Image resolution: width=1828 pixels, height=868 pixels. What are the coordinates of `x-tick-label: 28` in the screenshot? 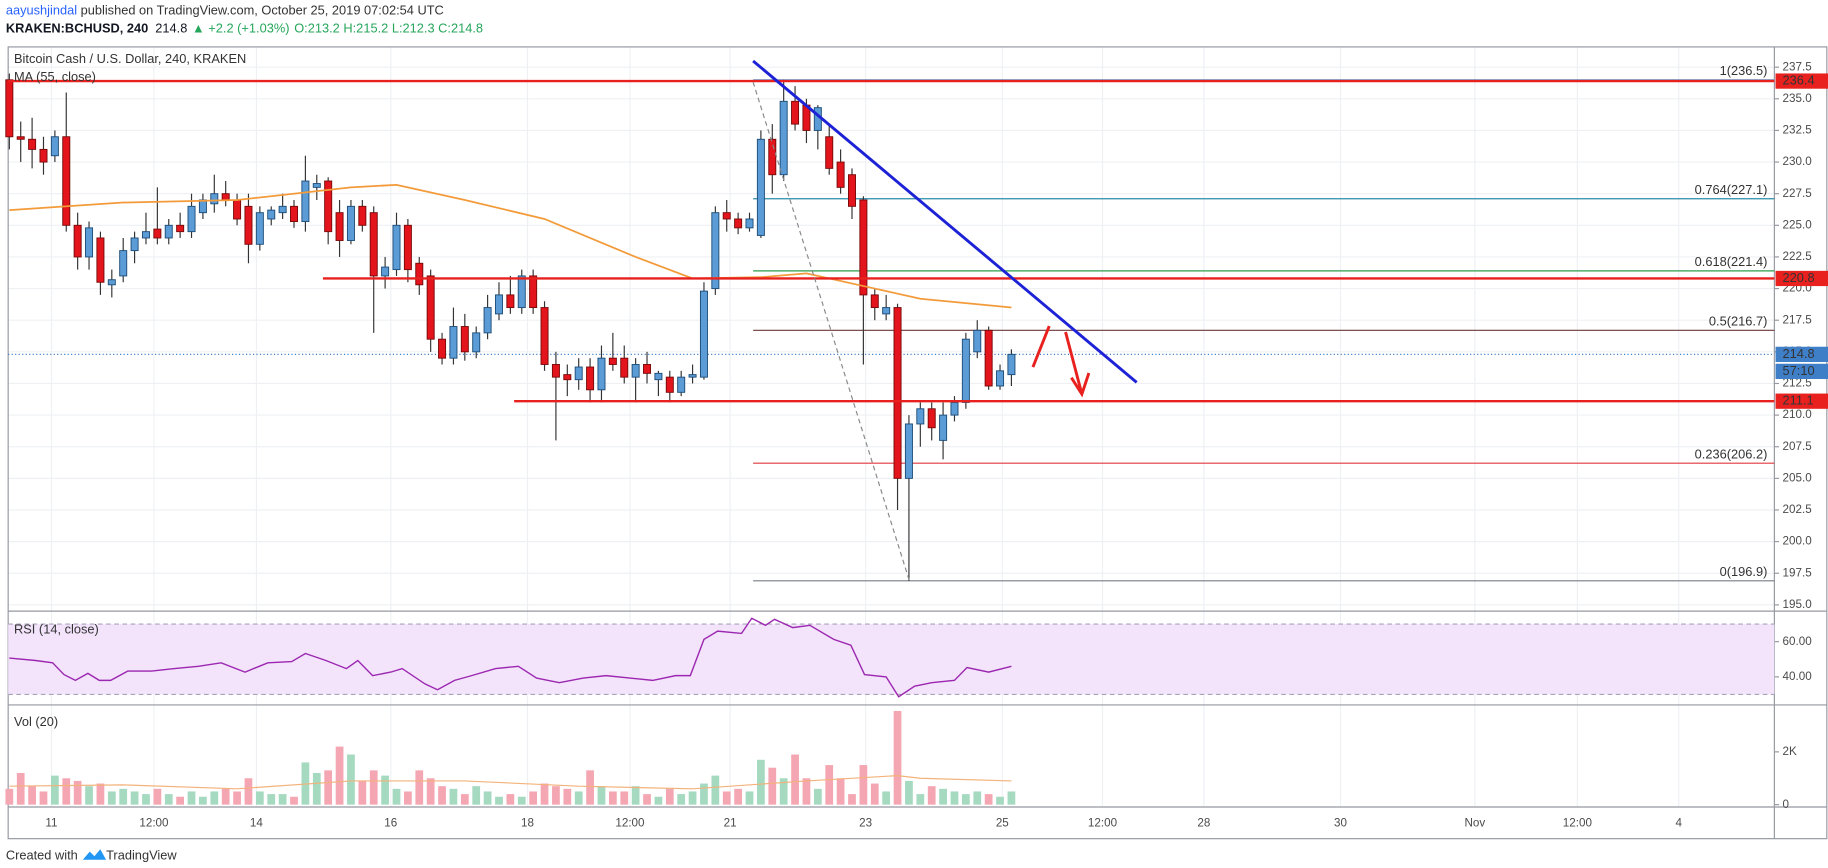 It's located at (1203, 822).